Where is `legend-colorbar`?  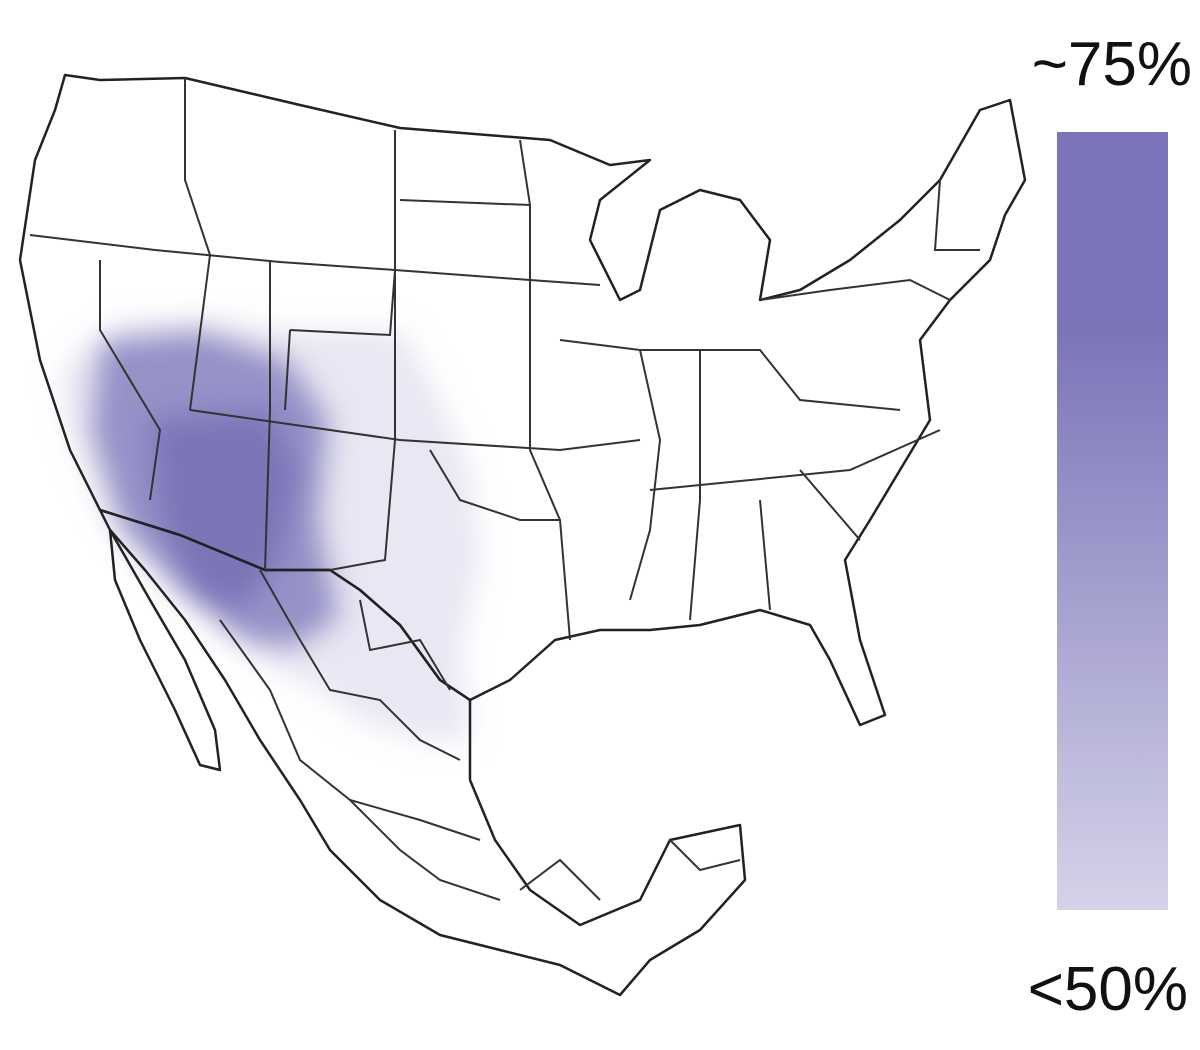
legend-colorbar is located at coordinates (1112, 521).